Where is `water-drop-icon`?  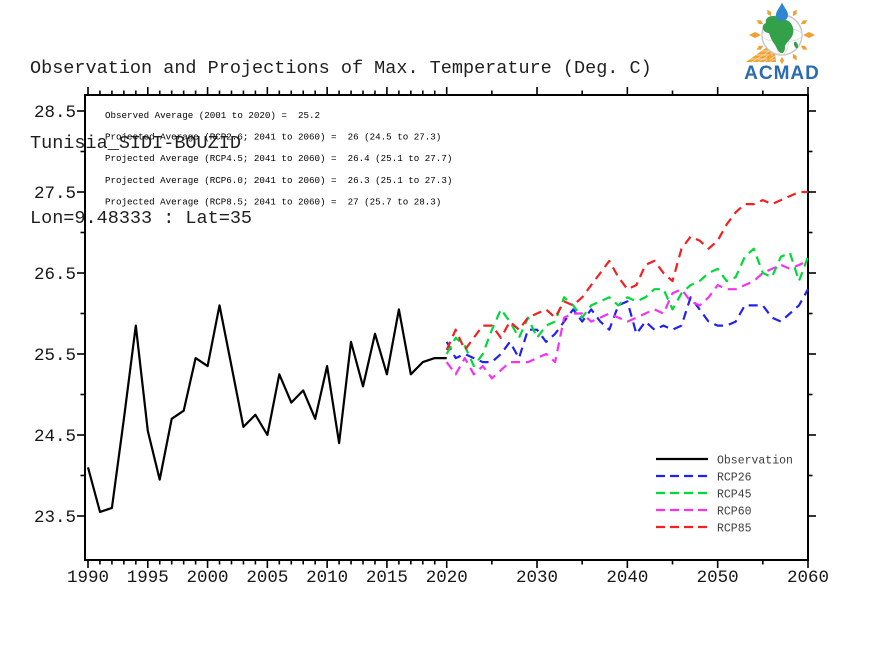 water-drop-icon is located at coordinates (782, 11).